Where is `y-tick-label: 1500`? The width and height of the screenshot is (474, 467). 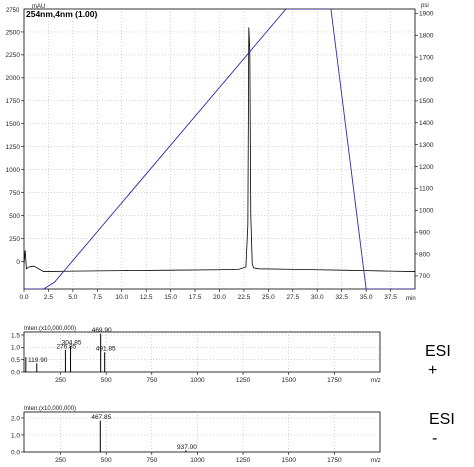
y-tick-label: 1500 is located at coordinates (13, 124).